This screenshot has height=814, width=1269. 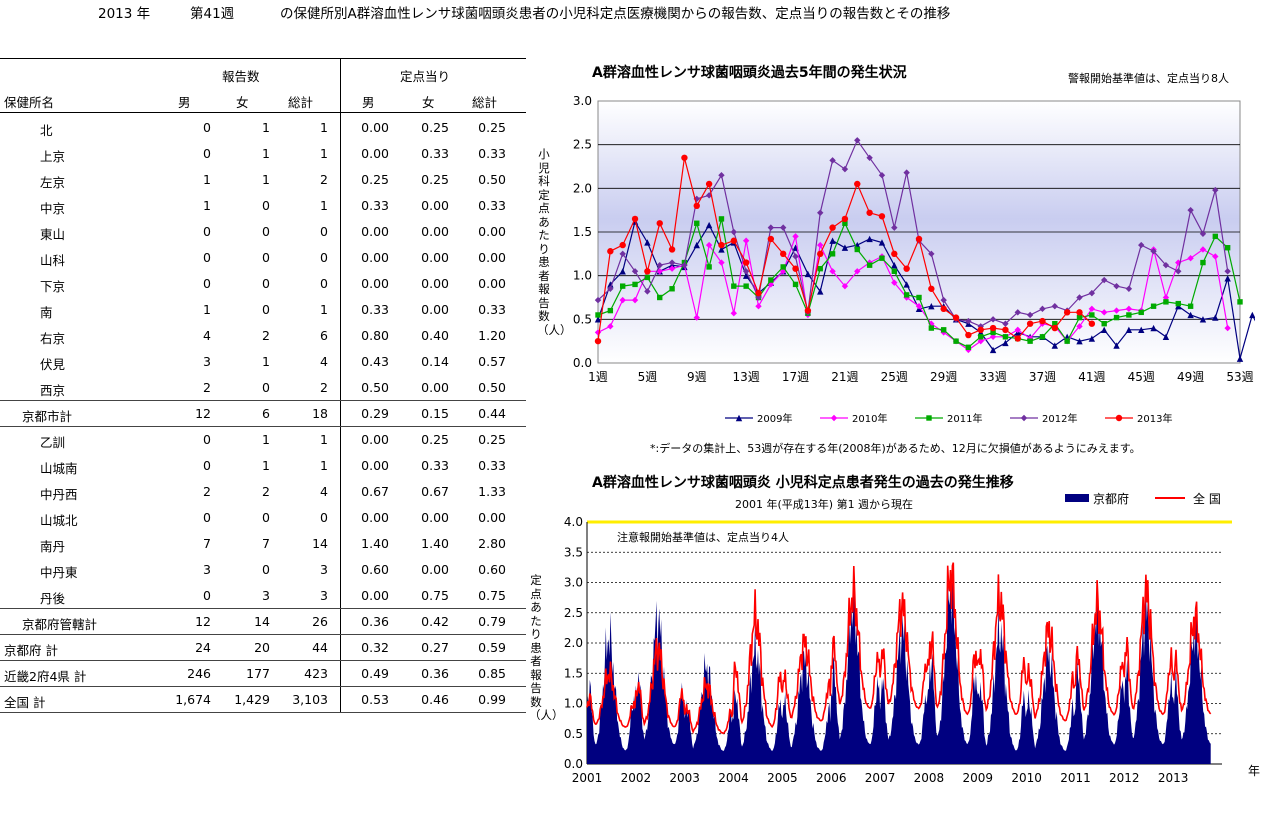 What do you see at coordinates (375, 569) in the screenshot?
I see `row-male-per: 0.60` at bounding box center [375, 569].